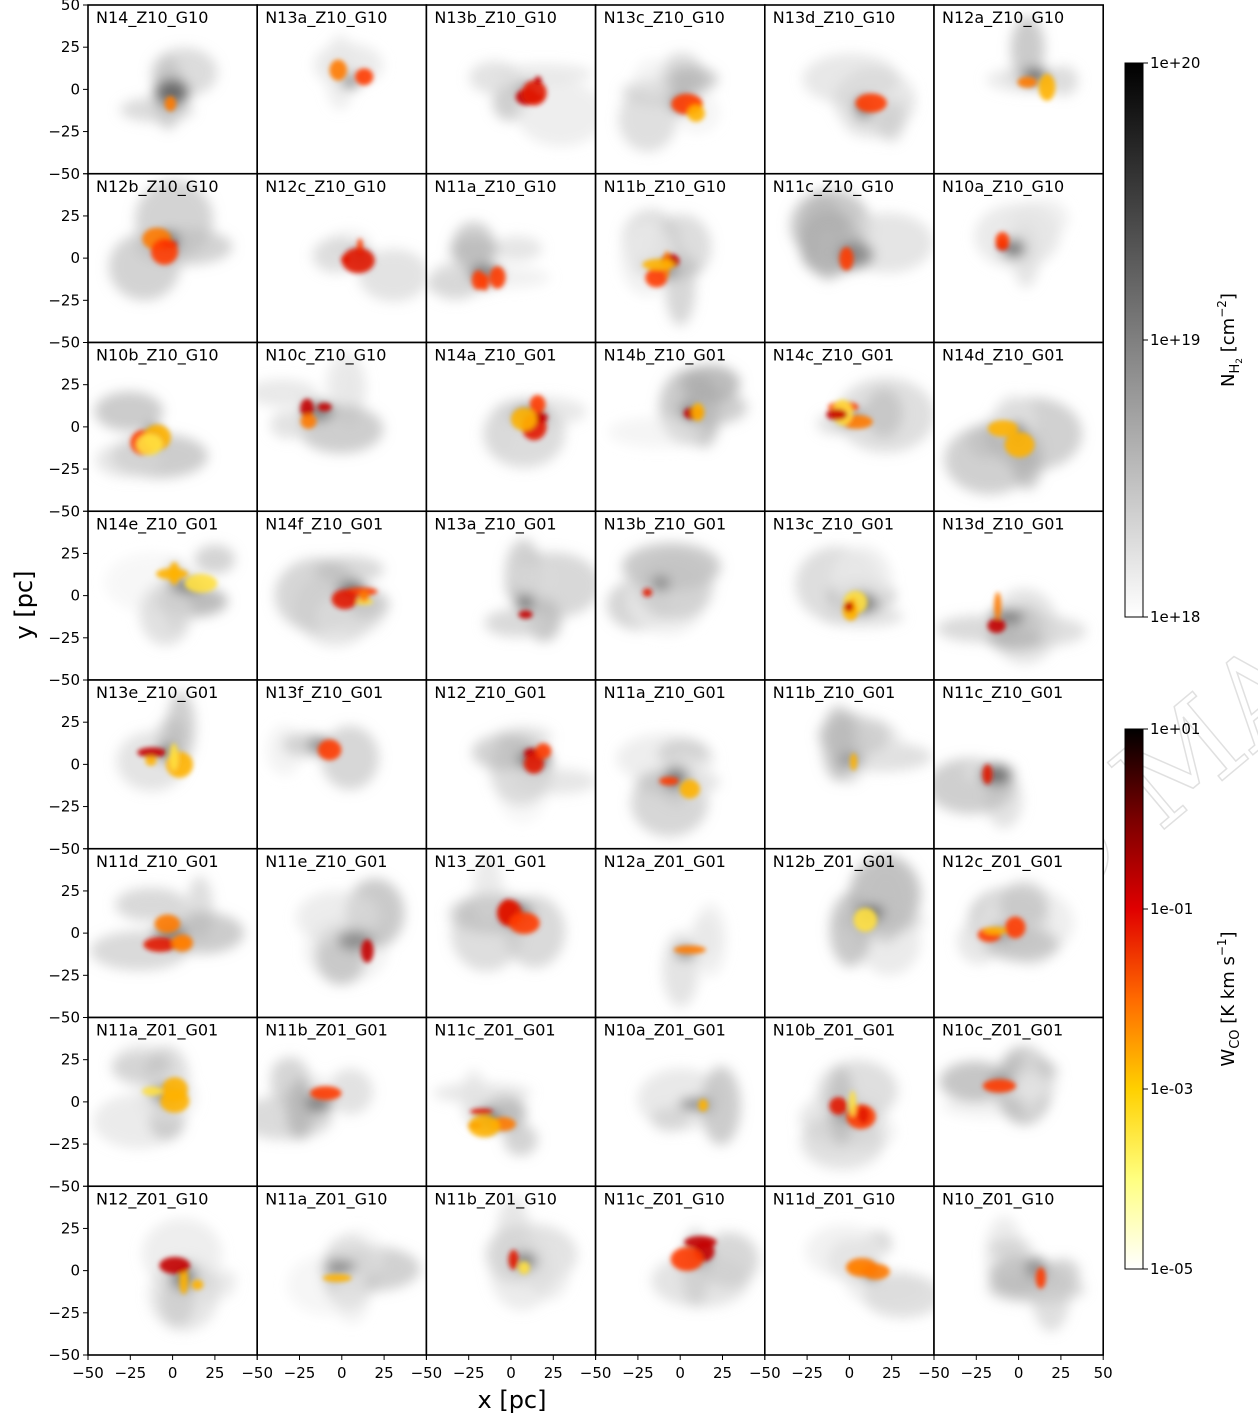 The height and width of the screenshot is (1418, 1258). What do you see at coordinates (495, 1199) in the screenshot?
I see `panel-title: N11b_Z01_G10` at bounding box center [495, 1199].